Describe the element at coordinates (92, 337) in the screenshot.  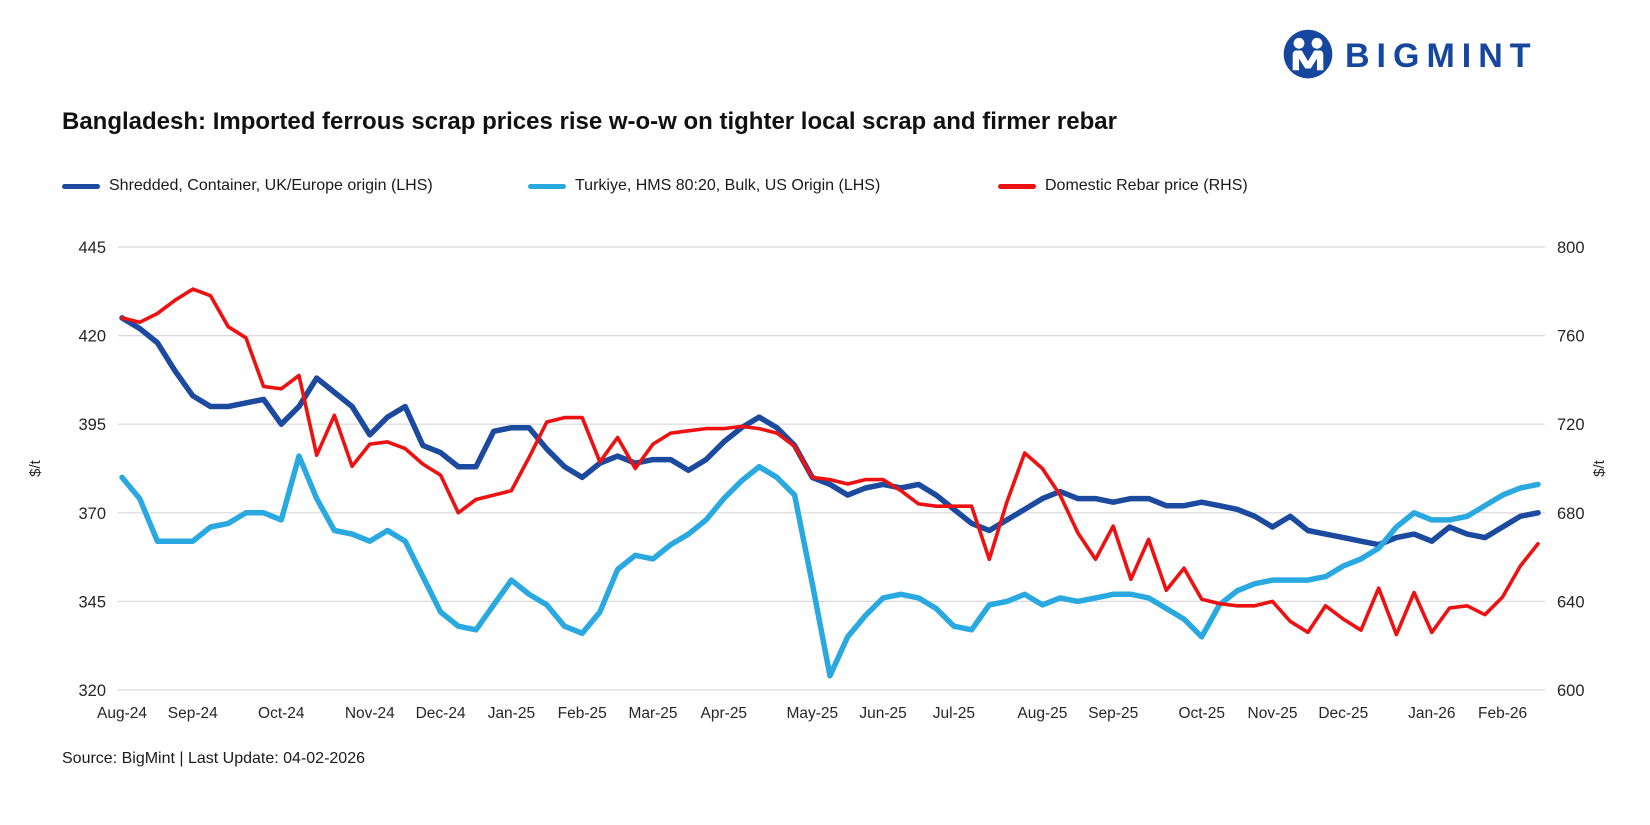
I see `svg-text: 420` at that location.